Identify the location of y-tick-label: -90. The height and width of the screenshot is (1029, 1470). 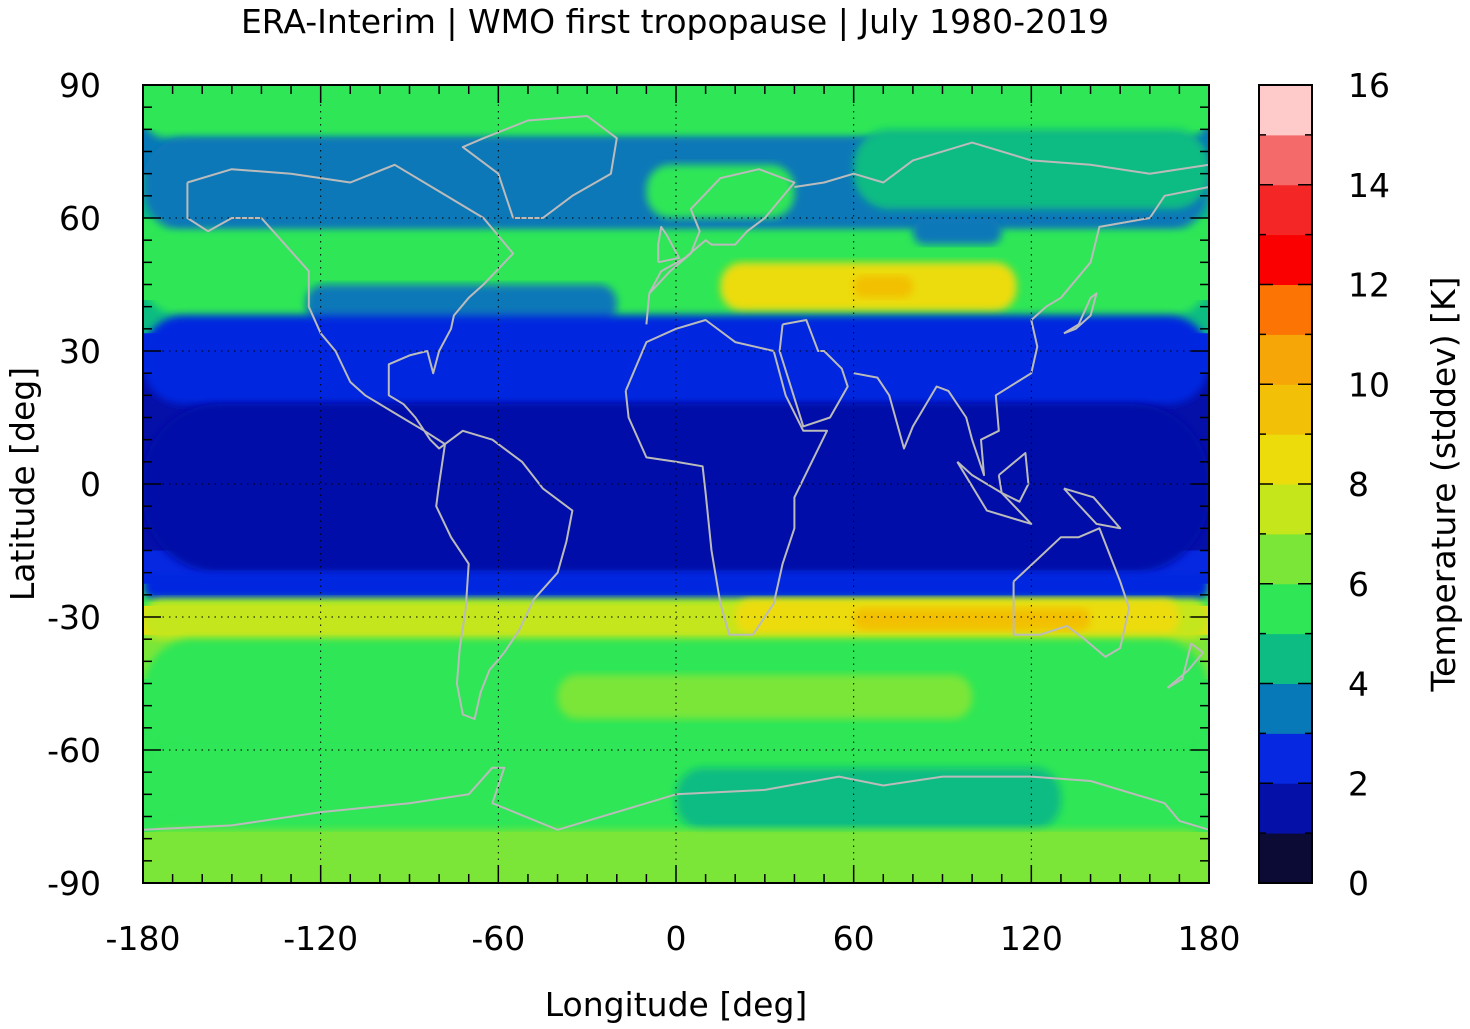
(74, 883).